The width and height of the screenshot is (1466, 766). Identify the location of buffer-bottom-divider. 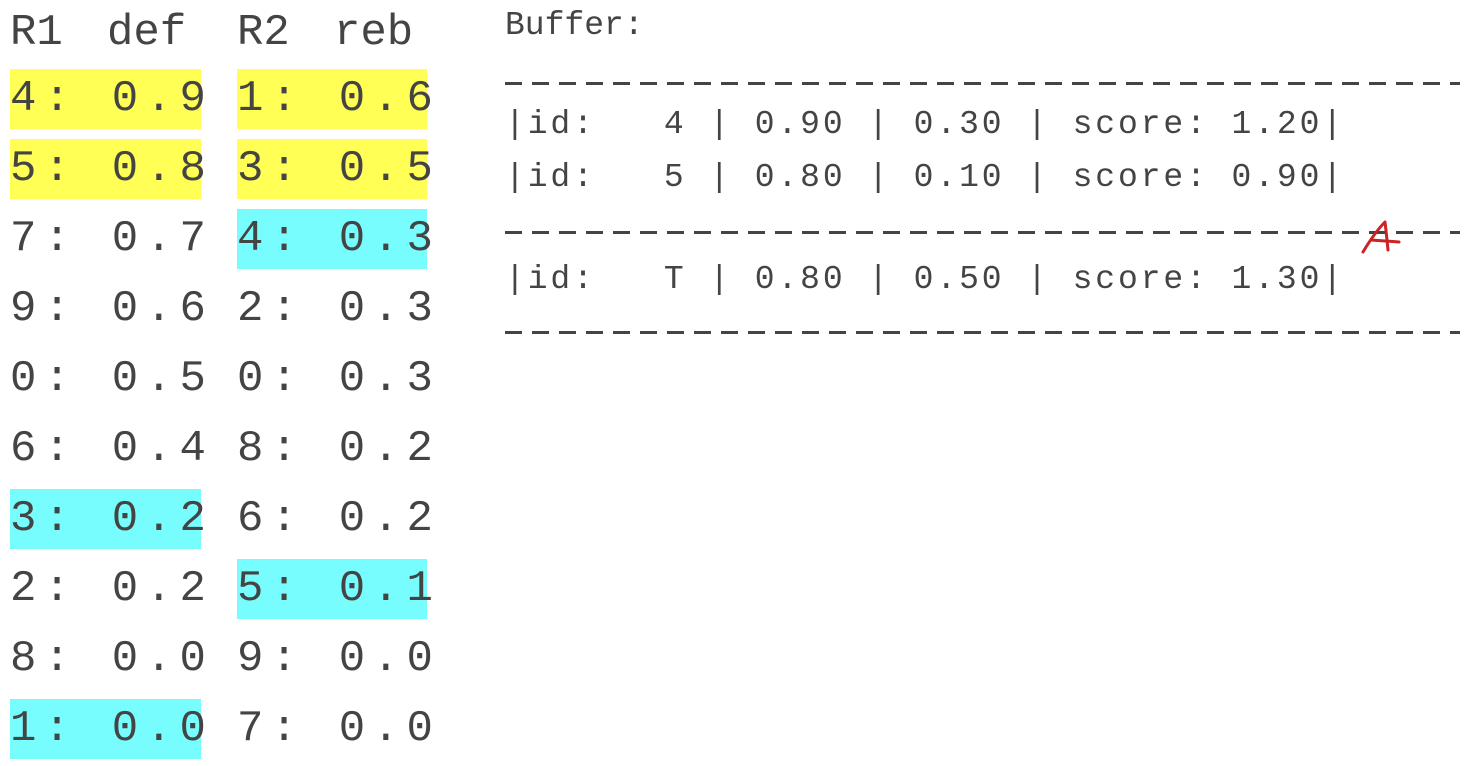
(982, 332).